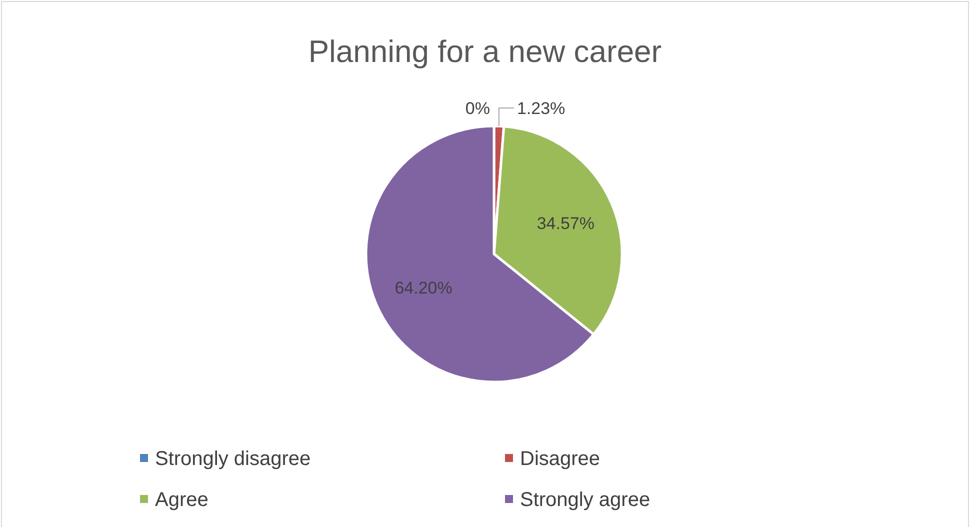 The image size is (970, 527). I want to click on legend-label: Agree, so click(181, 500).